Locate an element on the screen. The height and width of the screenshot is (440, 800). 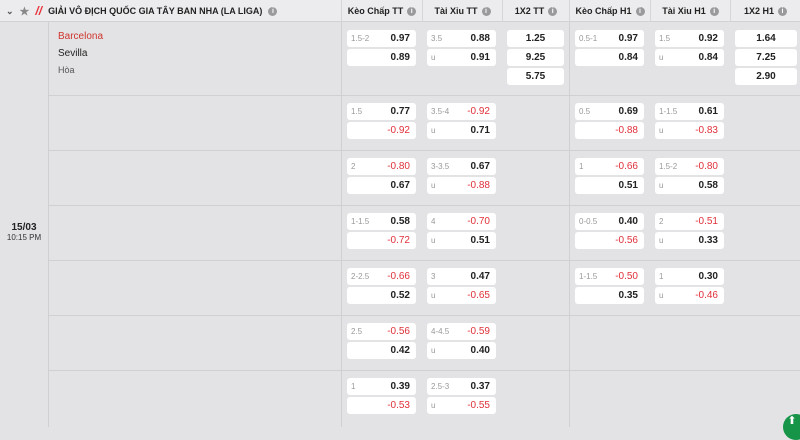
odds-cell: 1-1.5 0.61 is located at coordinates (689, 111).